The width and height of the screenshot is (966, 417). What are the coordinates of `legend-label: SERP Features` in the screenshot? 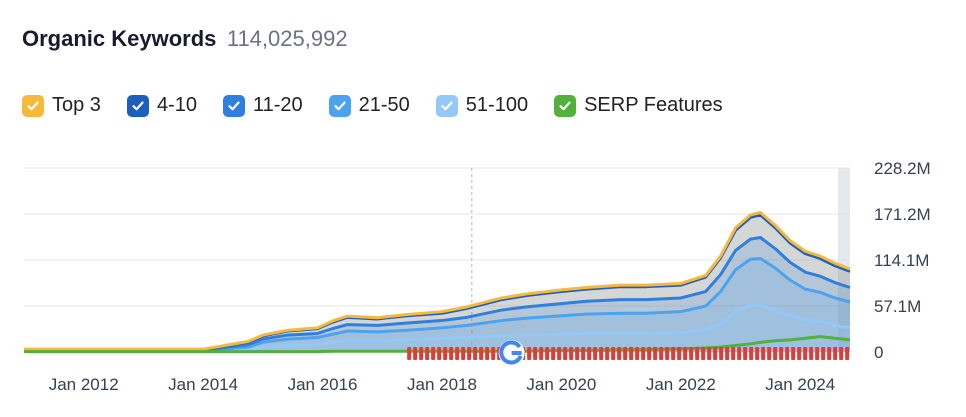 It's located at (653, 105).